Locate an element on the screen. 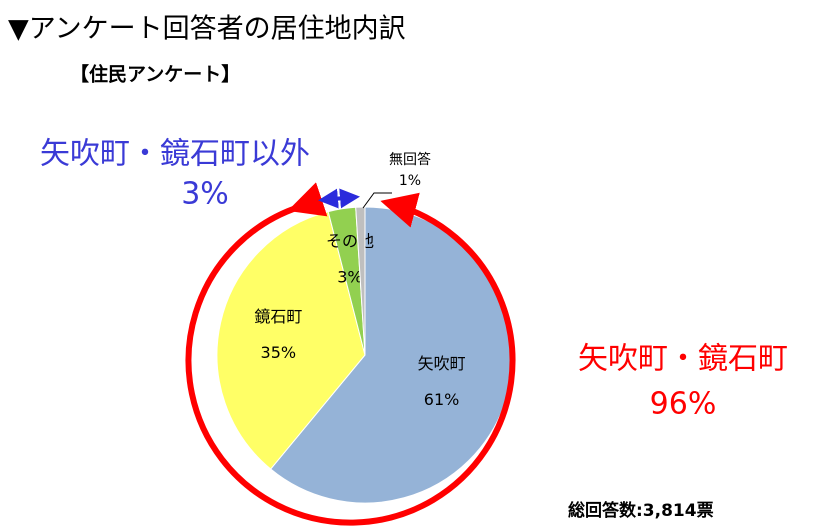  leader-line is located at coordinates (377, 200).